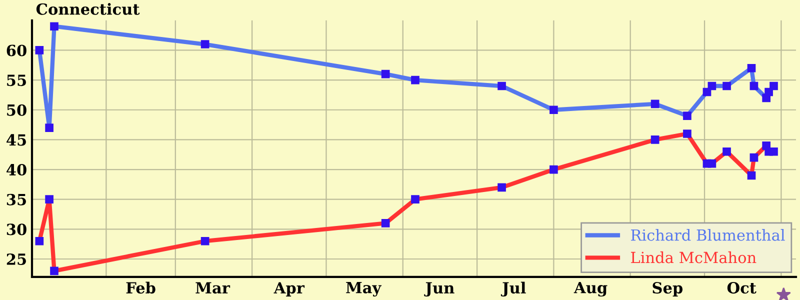 The height and width of the screenshot is (300, 800). What do you see at coordinates (513, 289) in the screenshot?
I see `x-tick-label: Jul` at bounding box center [513, 289].